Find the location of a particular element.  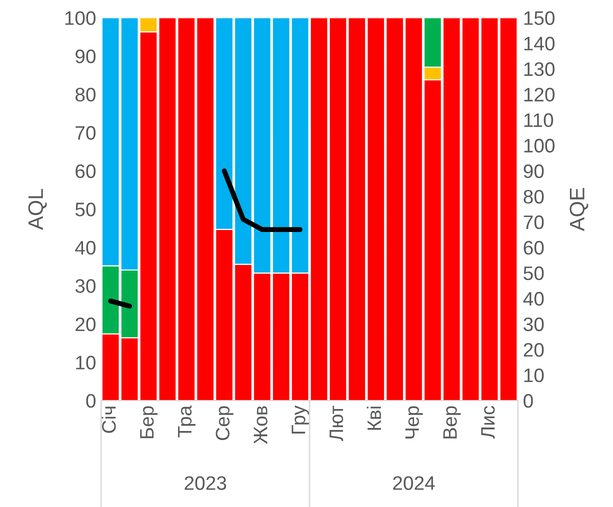

y-tick-label: 60 is located at coordinates (86, 171).